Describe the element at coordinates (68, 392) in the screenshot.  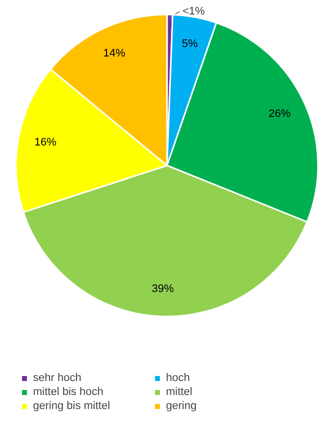
I see `legend-label: mittel bis hoch` at that location.